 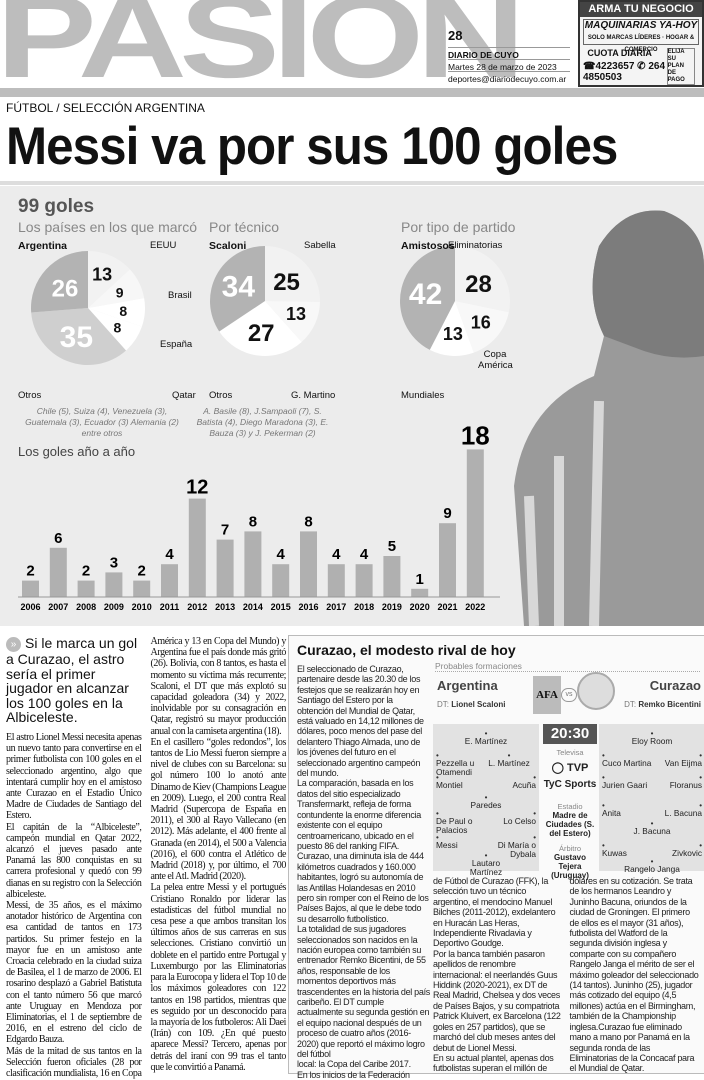 I want to click on tv-label: Televisa, so click(x=570, y=752).